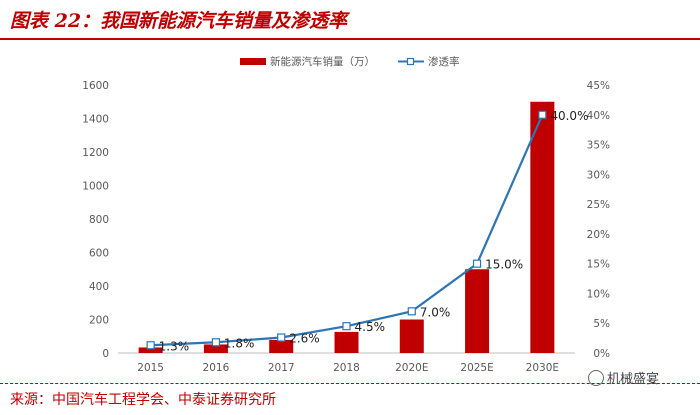  I want to click on figure-title: 图表 22：我国新能源汽车销量及渗透率, so click(179, 21).